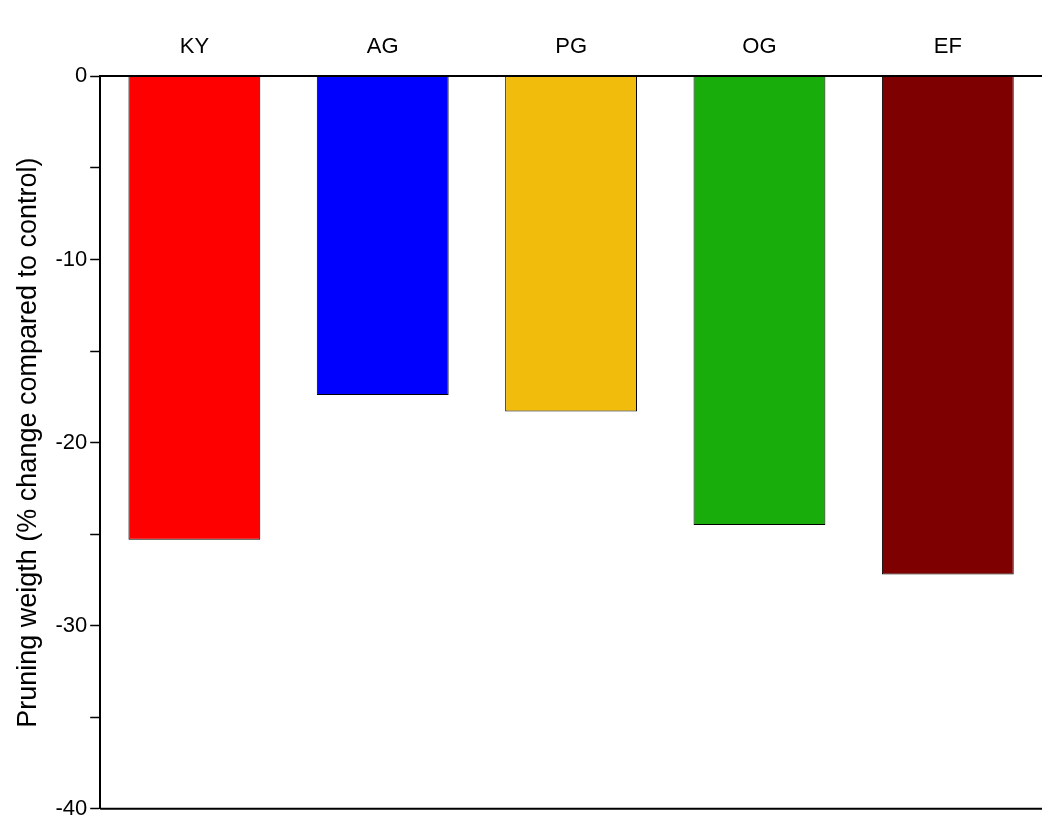  Describe the element at coordinates (81, 75) in the screenshot. I see `y-tick-label: 0` at that location.